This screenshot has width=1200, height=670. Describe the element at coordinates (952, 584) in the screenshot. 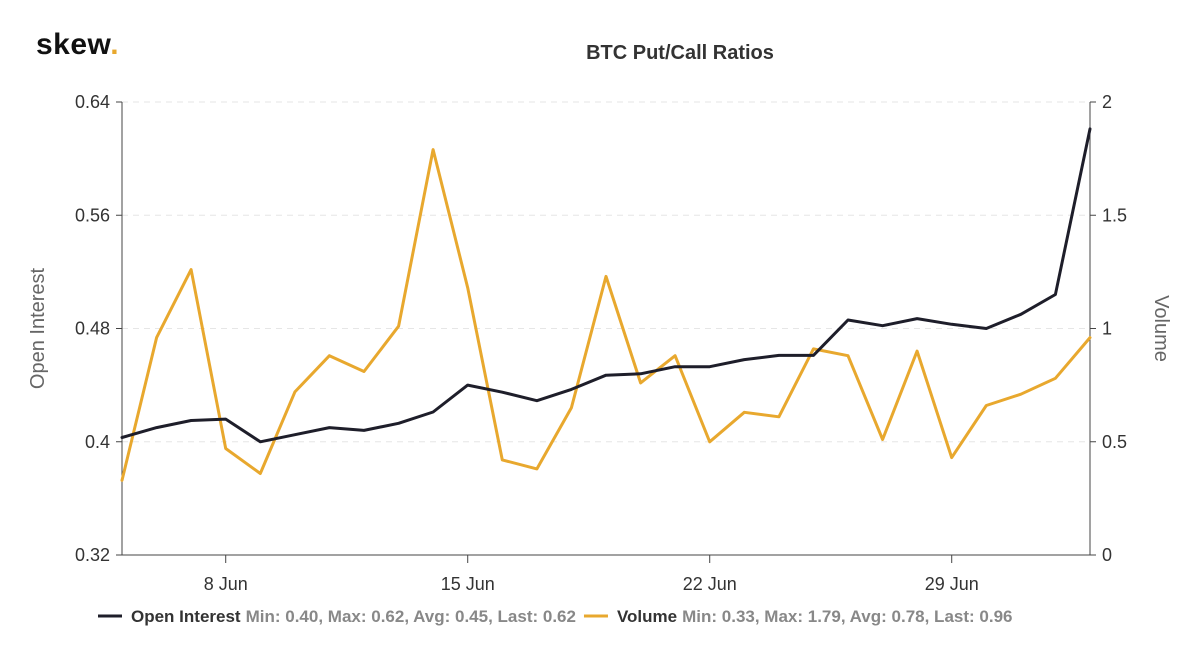

I see `x-tick-label: 29 Jun` at that location.